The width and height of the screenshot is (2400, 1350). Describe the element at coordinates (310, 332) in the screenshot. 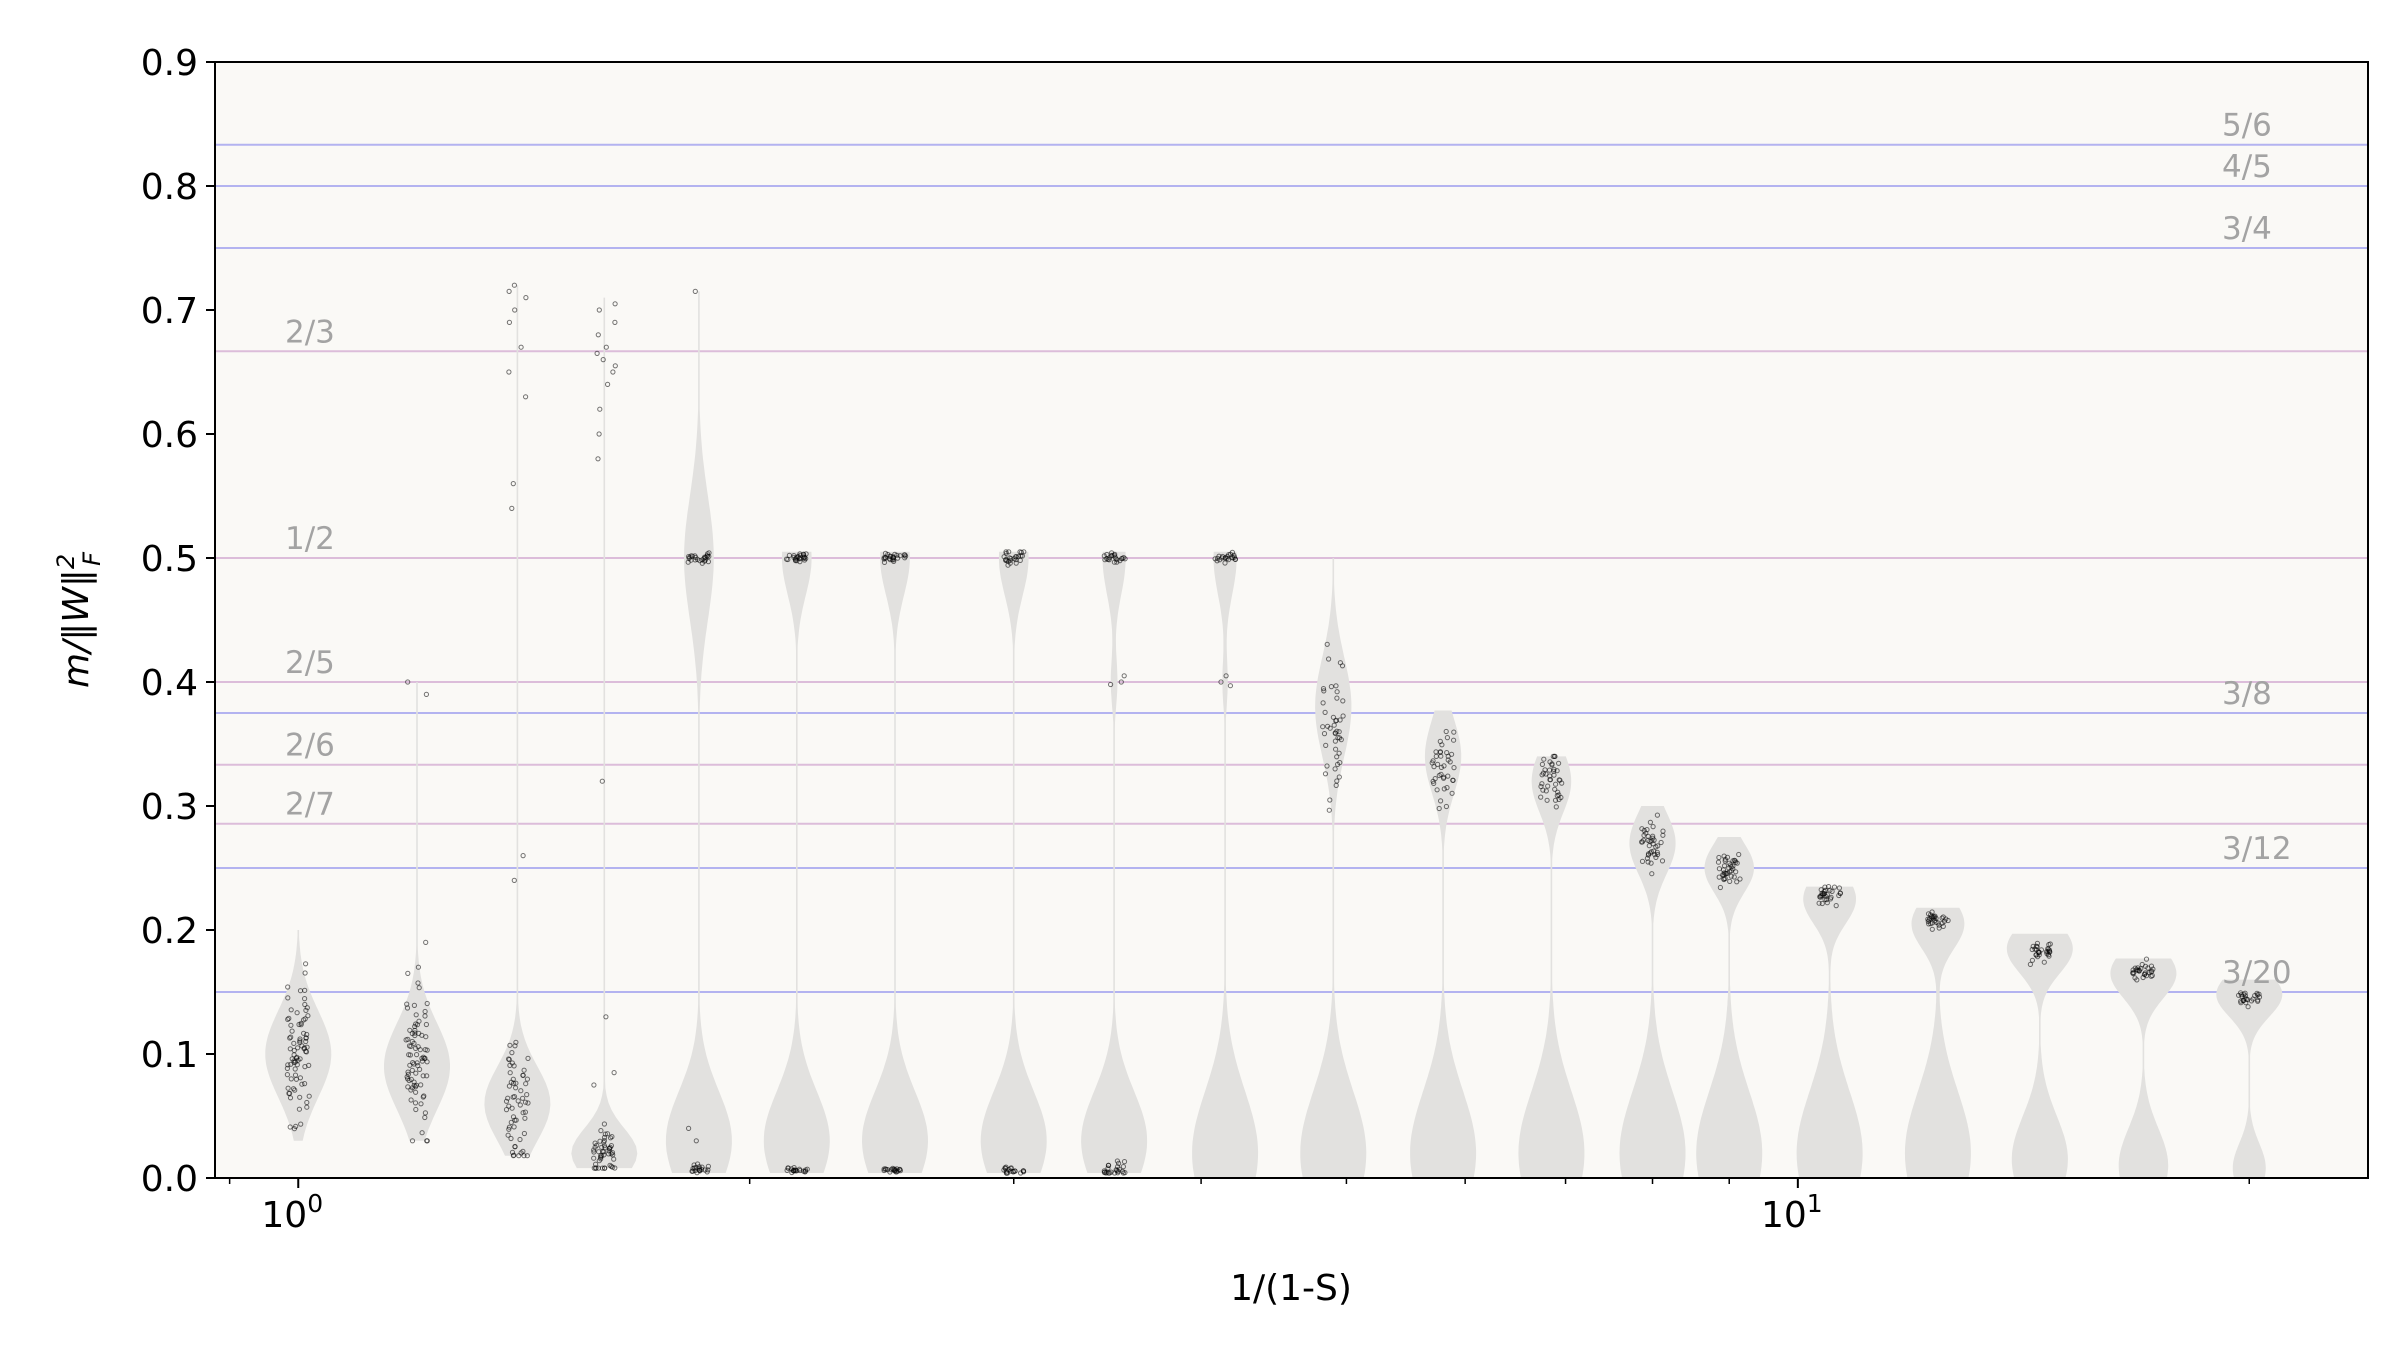

I see `reference-label-2-3: 2/3` at that location.